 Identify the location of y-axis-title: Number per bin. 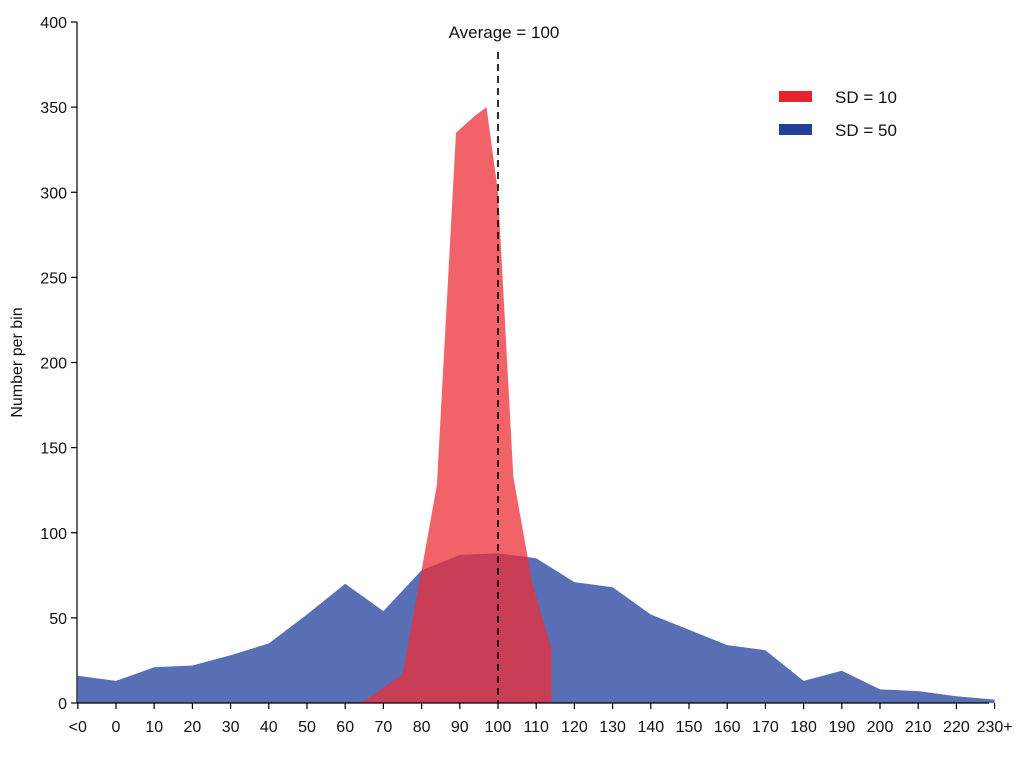
(17, 362).